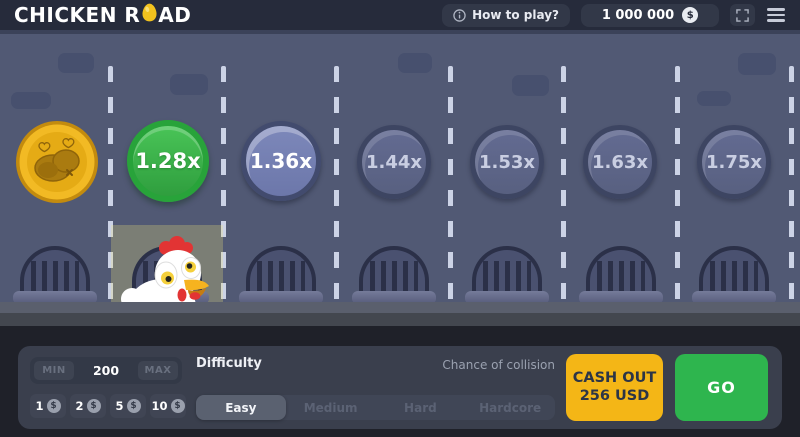 This screenshot has width=800, height=437. I want to click on how-to-play-button: How to play?, so click(506, 15).